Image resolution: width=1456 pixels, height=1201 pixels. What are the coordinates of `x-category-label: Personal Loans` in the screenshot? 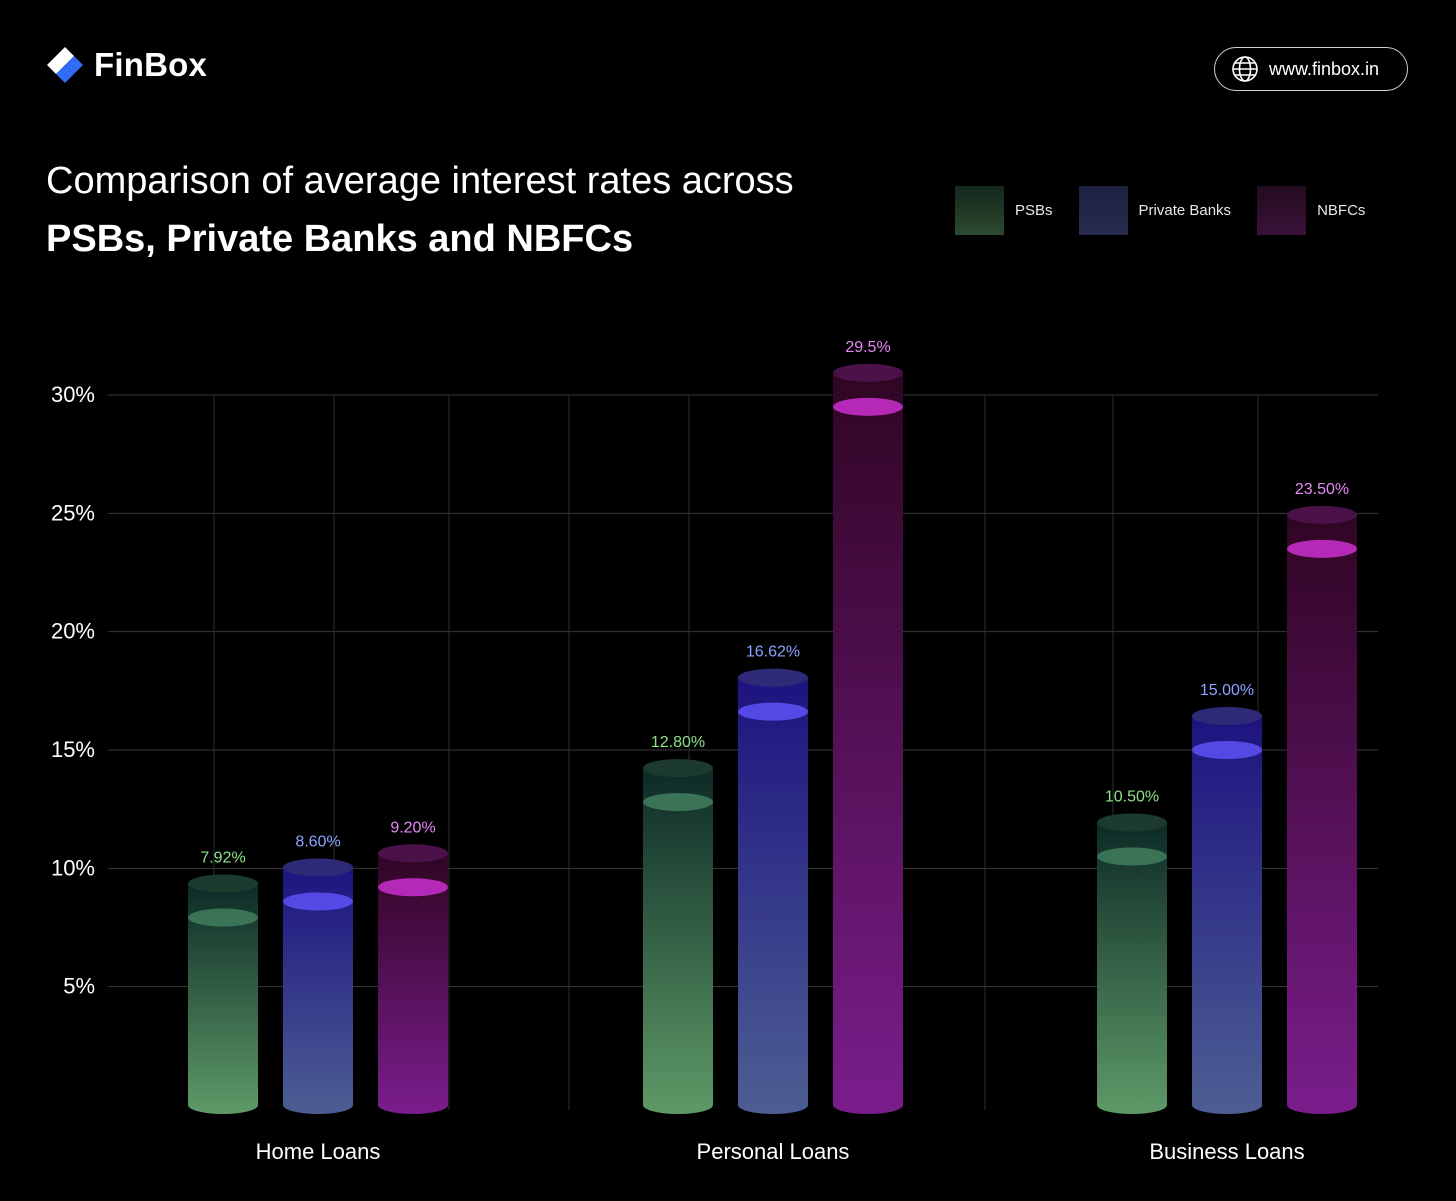 It's located at (773, 1151).